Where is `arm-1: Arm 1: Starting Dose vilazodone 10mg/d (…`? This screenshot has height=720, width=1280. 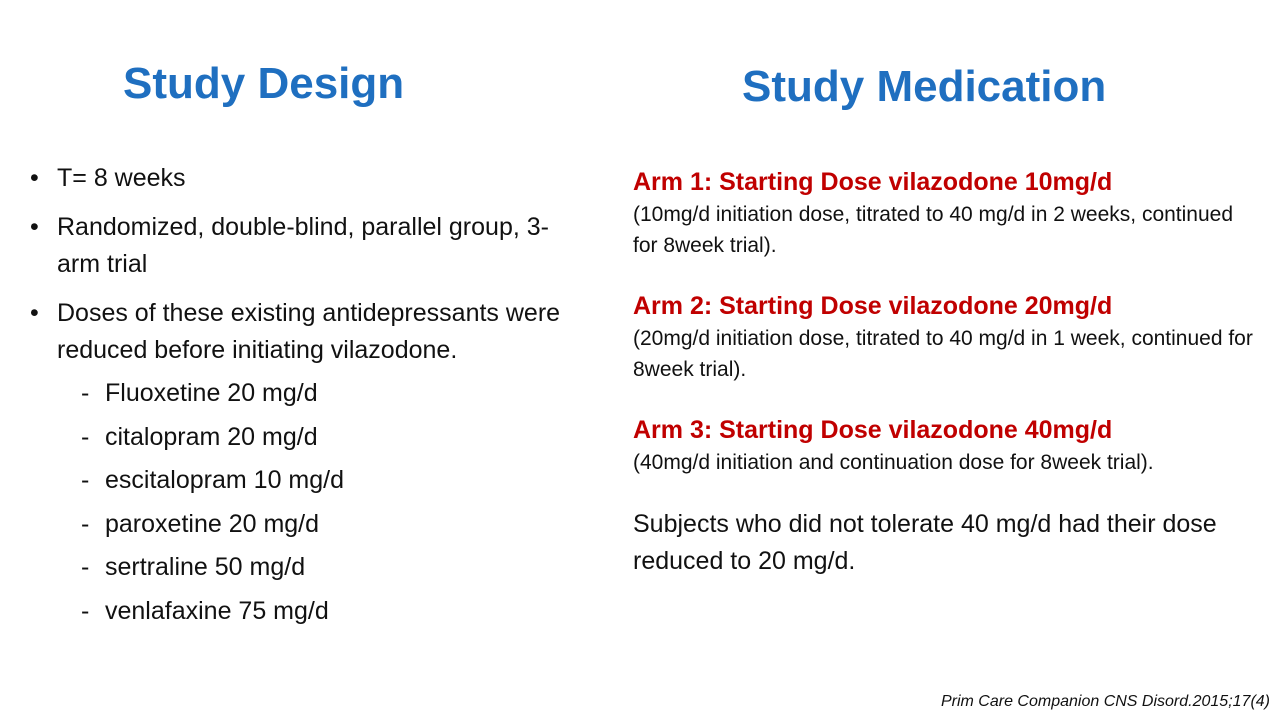
arm-1: Arm 1: Starting Dose vilazodone 10mg/d (… is located at coordinates (943, 213).